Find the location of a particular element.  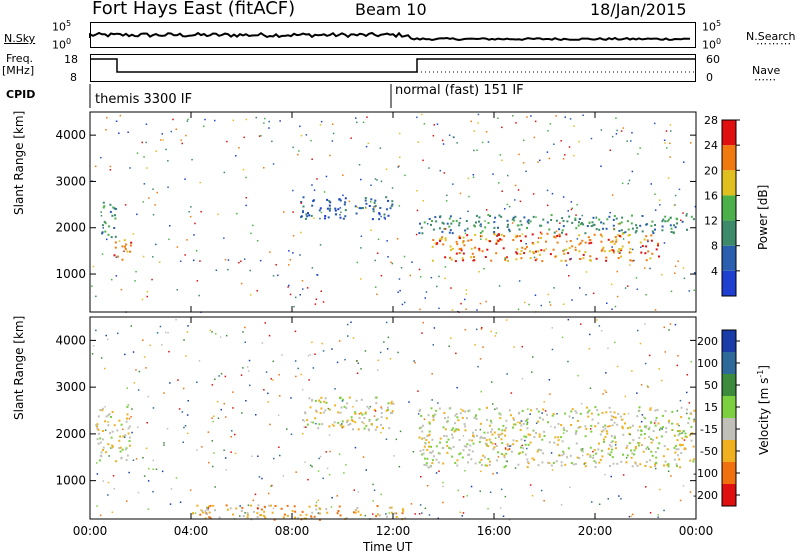

velocity-ytick-label: 1000 is located at coordinates (70, 481).